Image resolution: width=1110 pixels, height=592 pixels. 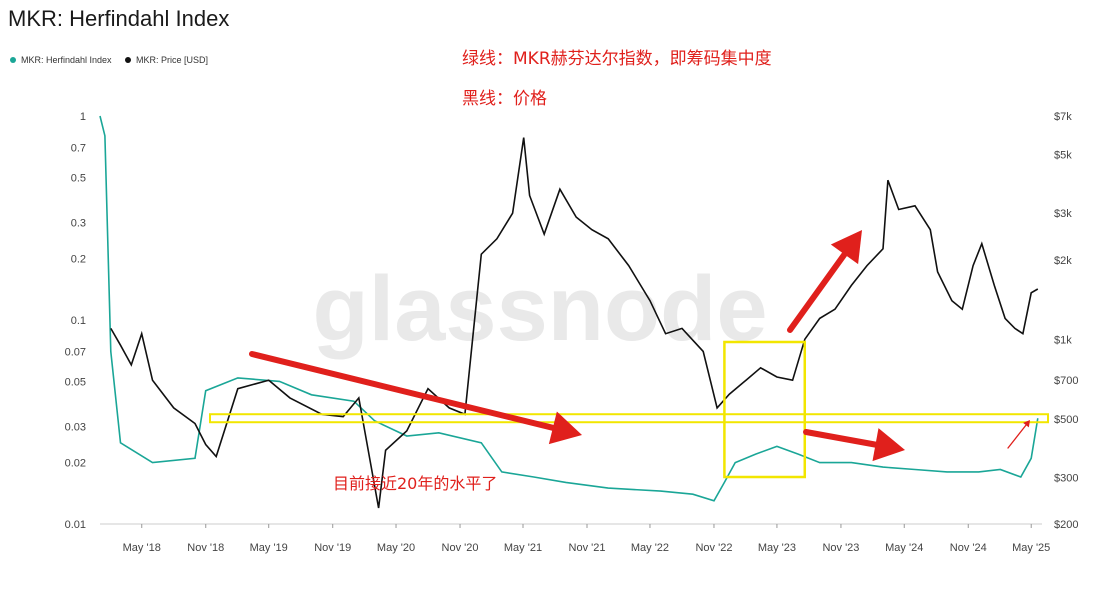 I want to click on right-axis-tick-label: $200, so click(x=1066, y=525).